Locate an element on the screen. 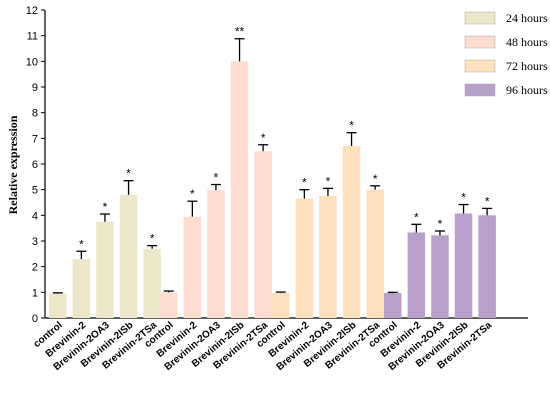  legend: 24 hours 48 hours 72 hours 96 hours is located at coordinates (506, 54).